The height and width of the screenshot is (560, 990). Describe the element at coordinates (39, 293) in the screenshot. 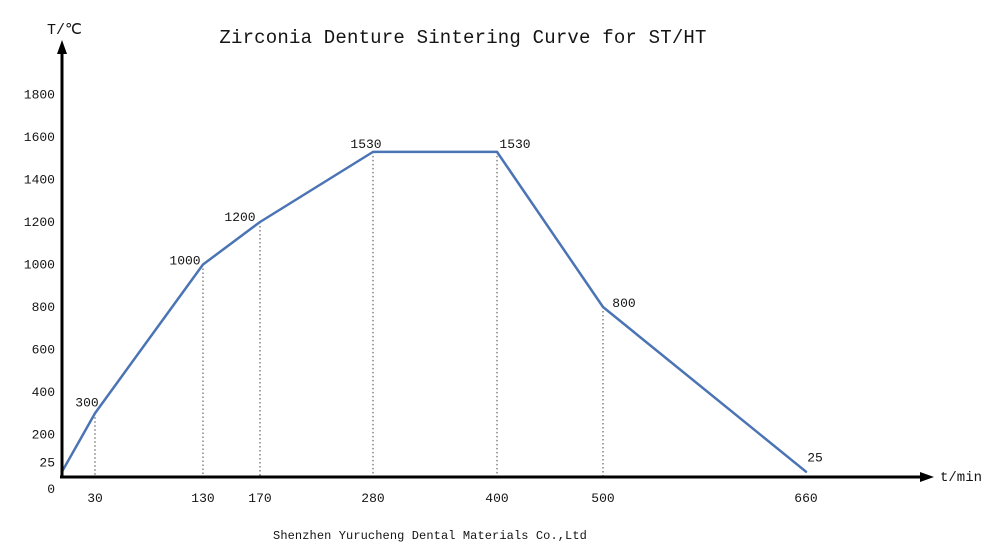

I see `y-tick-labels: 0 25 200 400 600 800 1000 1200 1400 1600 1800` at that location.